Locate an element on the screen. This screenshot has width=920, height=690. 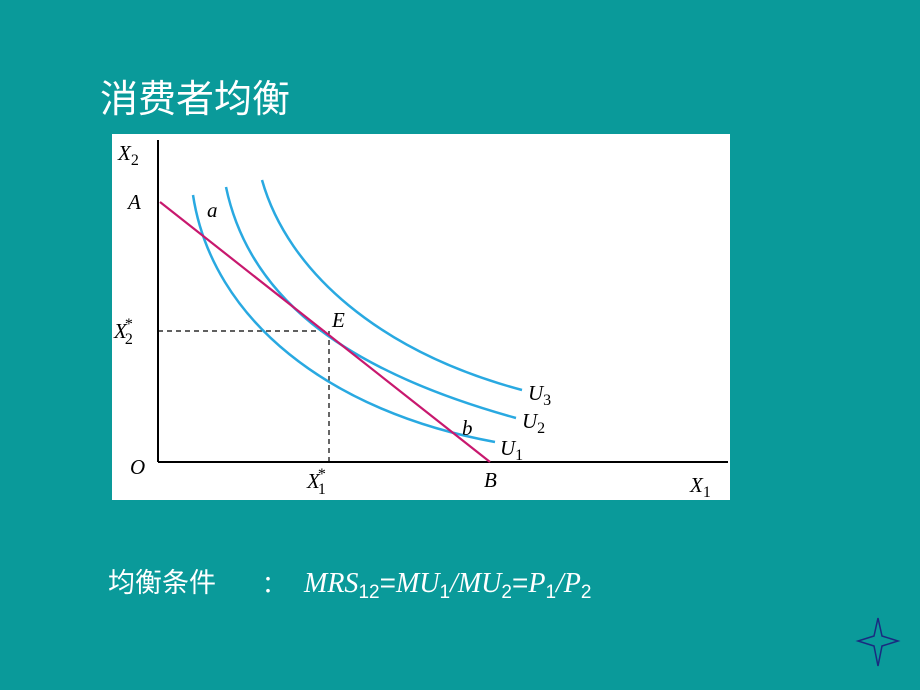
title: 消费者均衡 is located at coordinates (195, 99).